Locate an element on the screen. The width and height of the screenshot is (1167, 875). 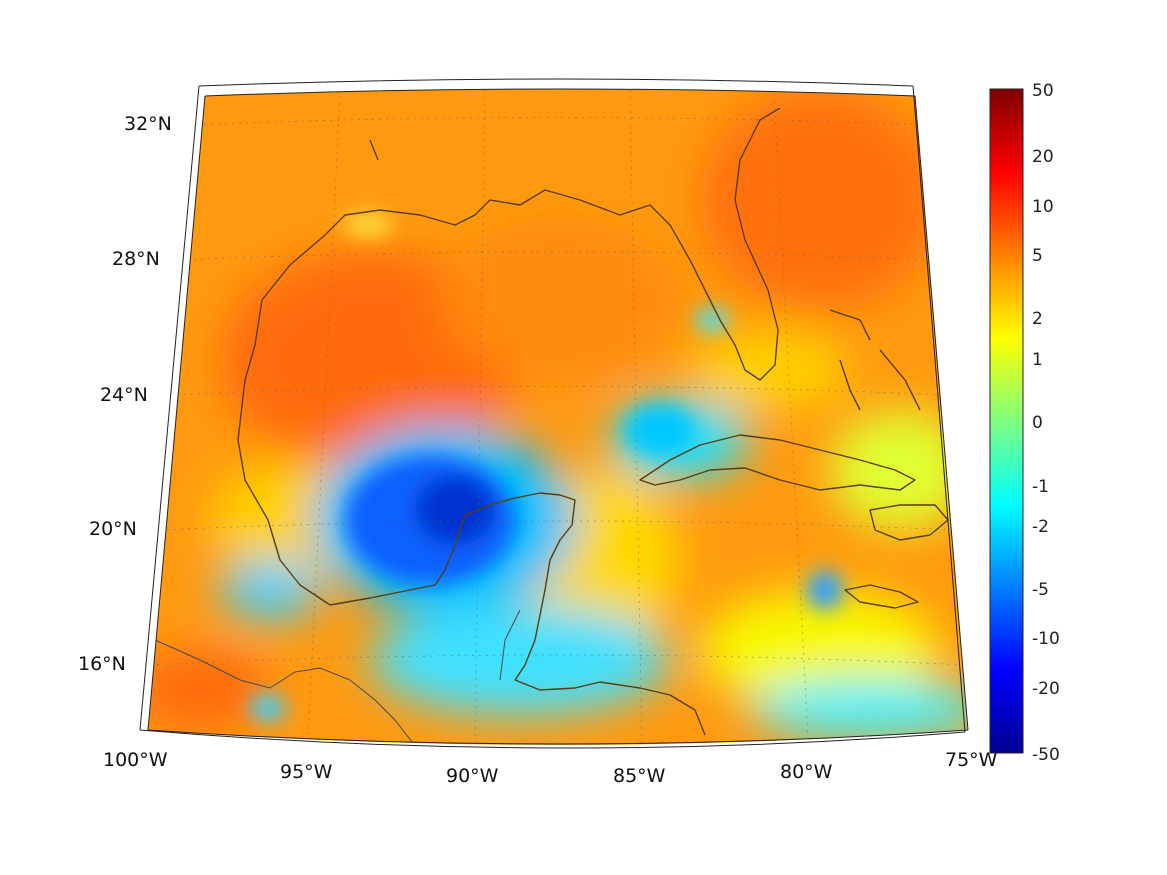
cb-label-neg5: -5 is located at coordinates (1040, 590).